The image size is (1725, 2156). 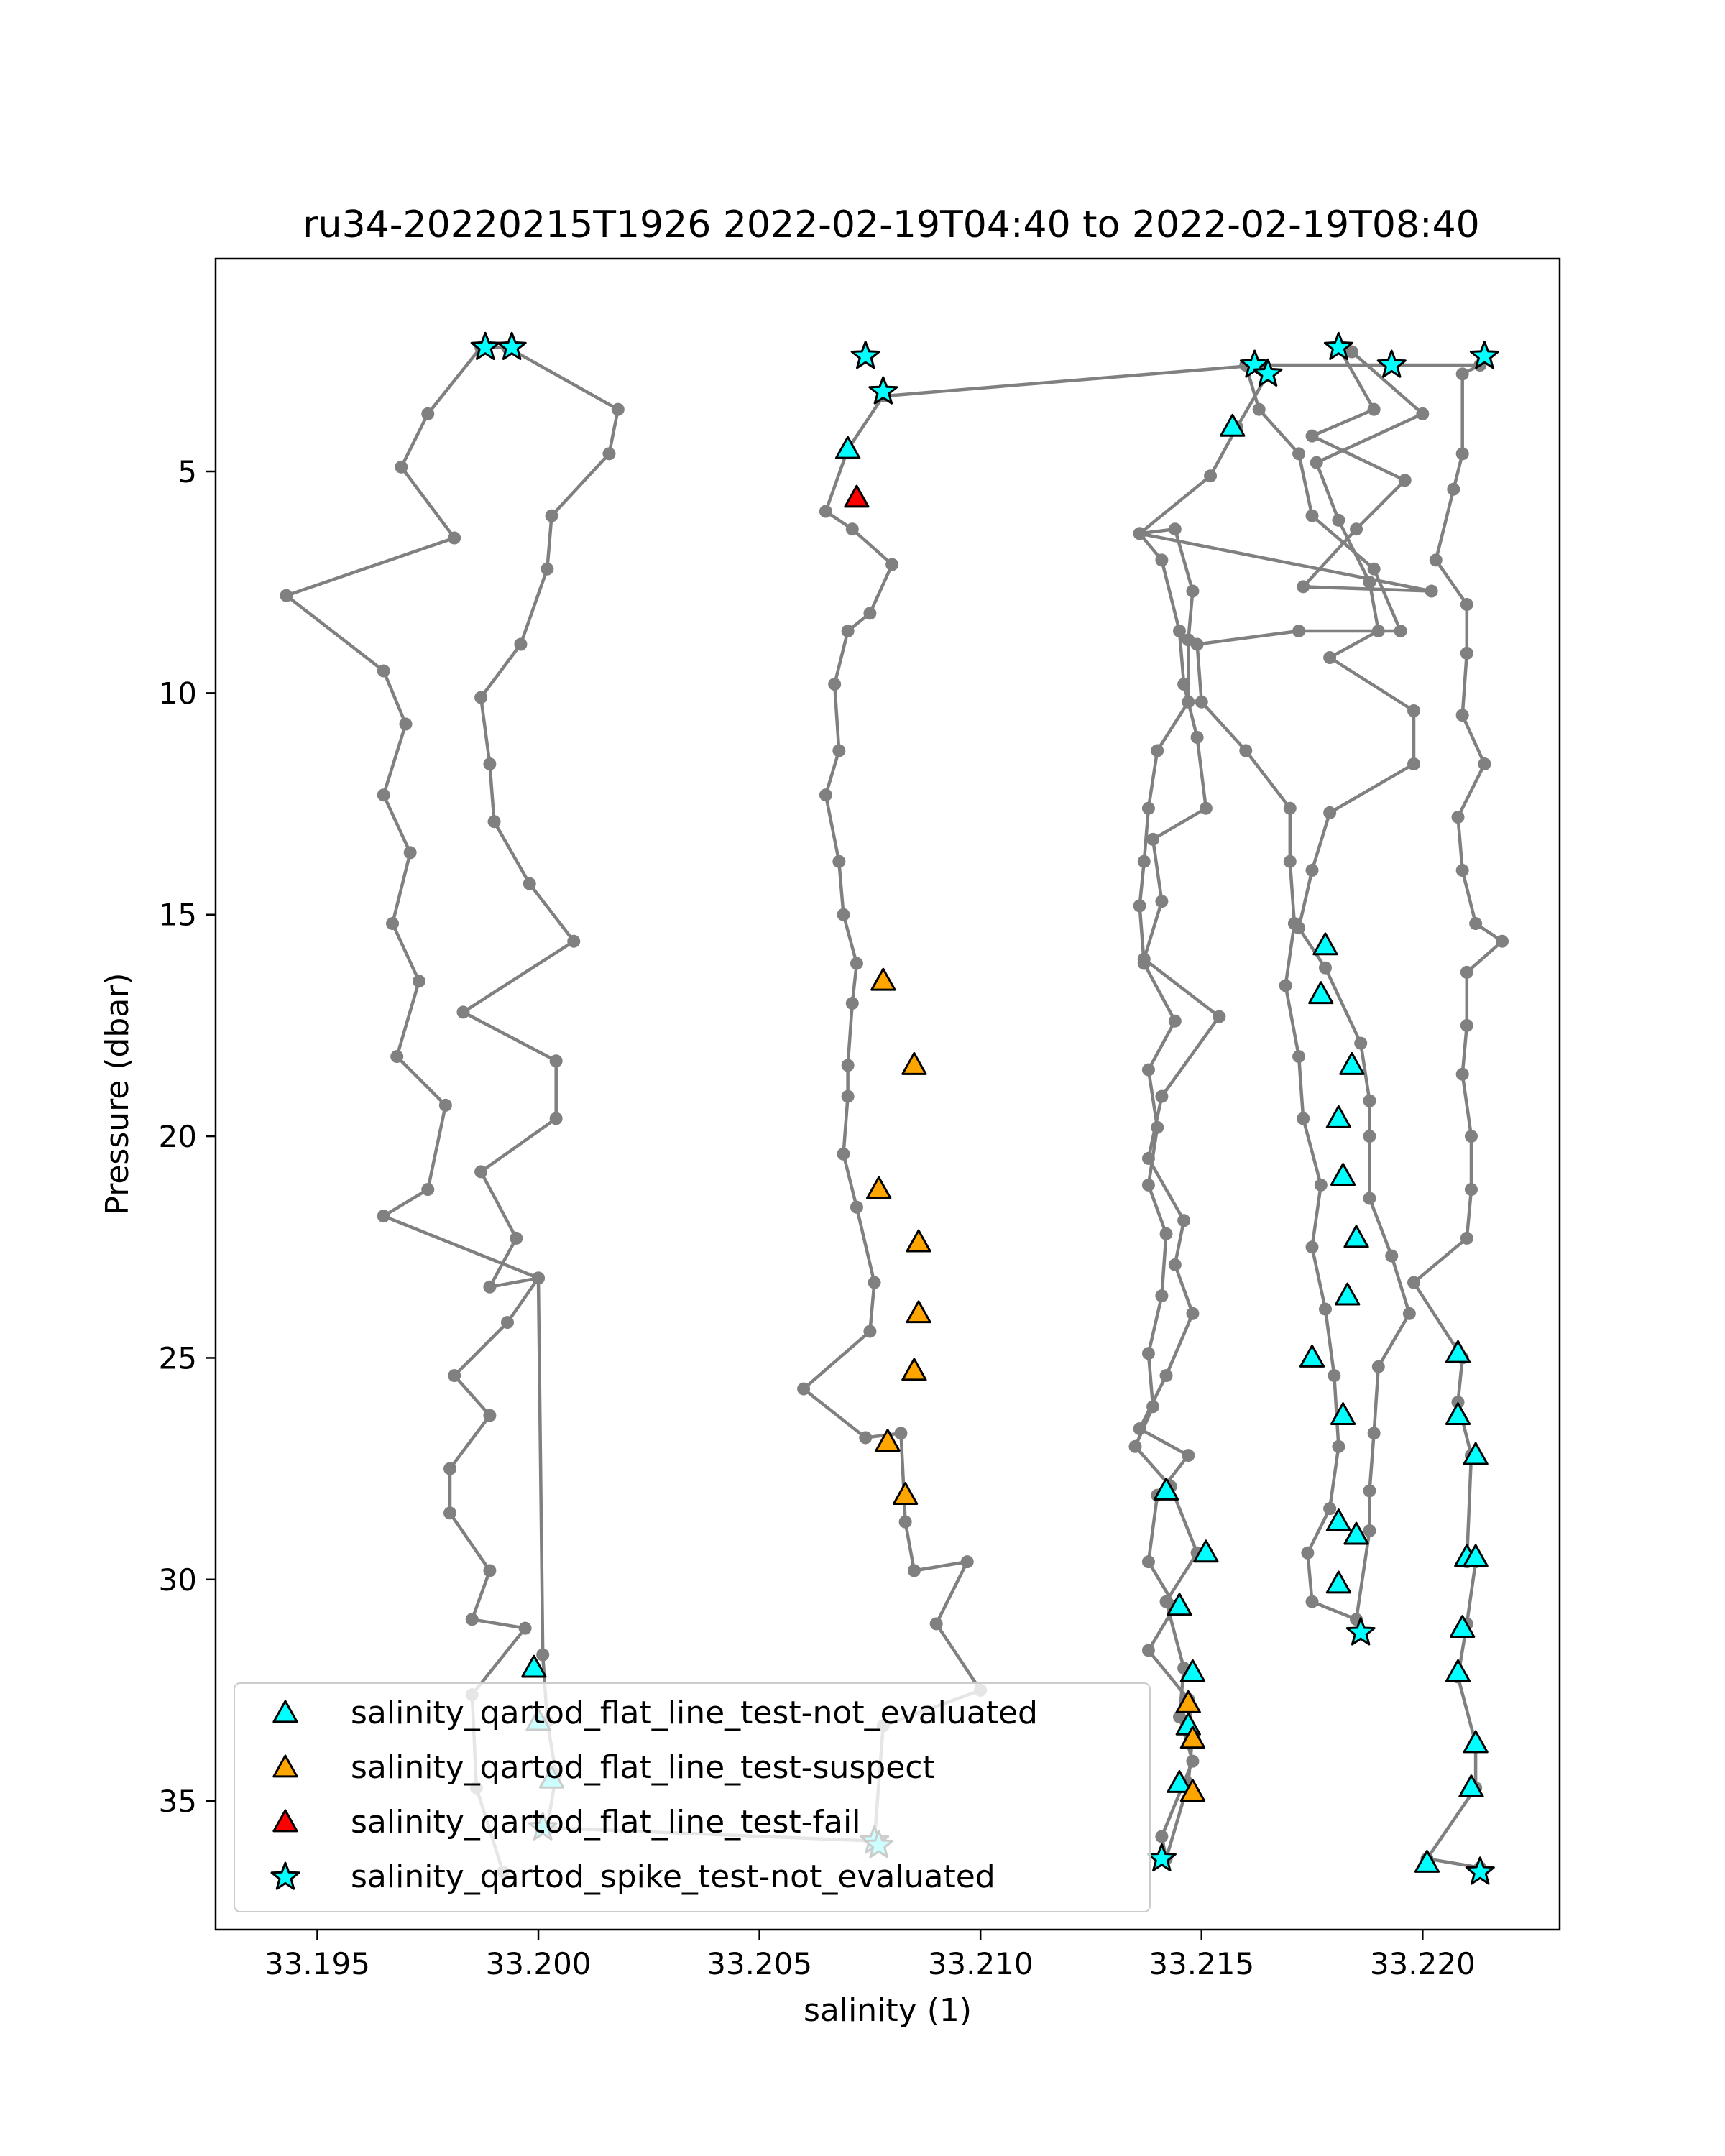 What do you see at coordinates (178, 915) in the screenshot?
I see `y-tick-label: 15` at bounding box center [178, 915].